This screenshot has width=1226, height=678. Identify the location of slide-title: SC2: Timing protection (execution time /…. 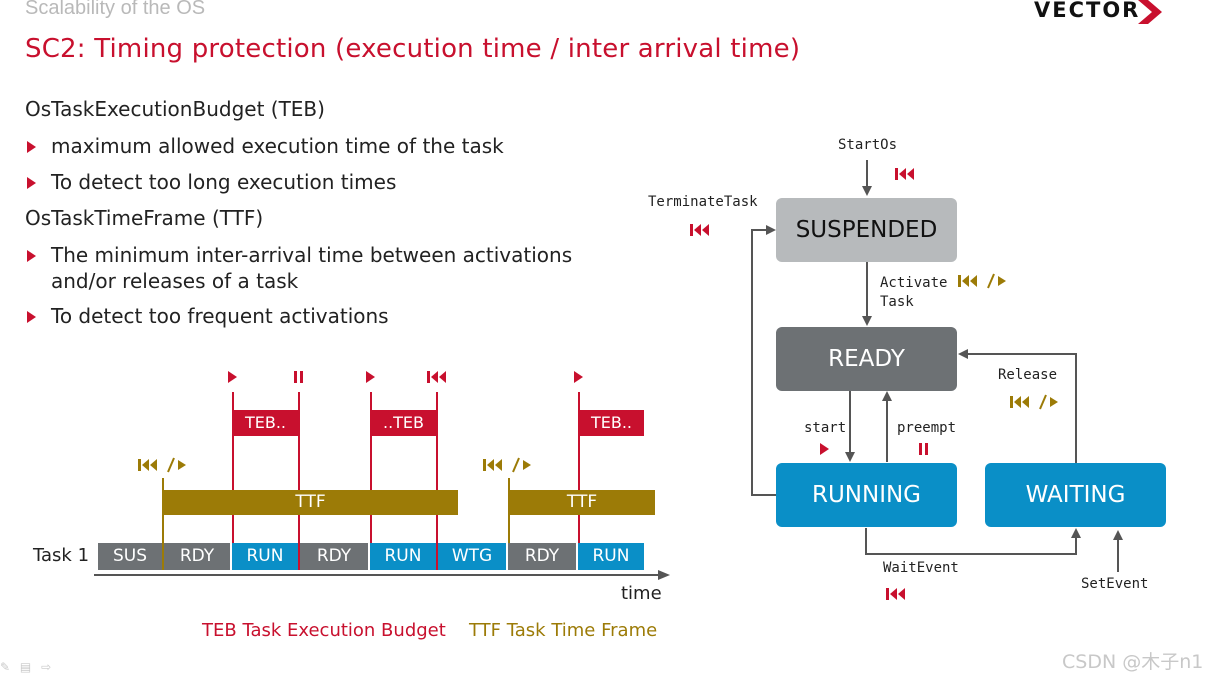
(413, 49).